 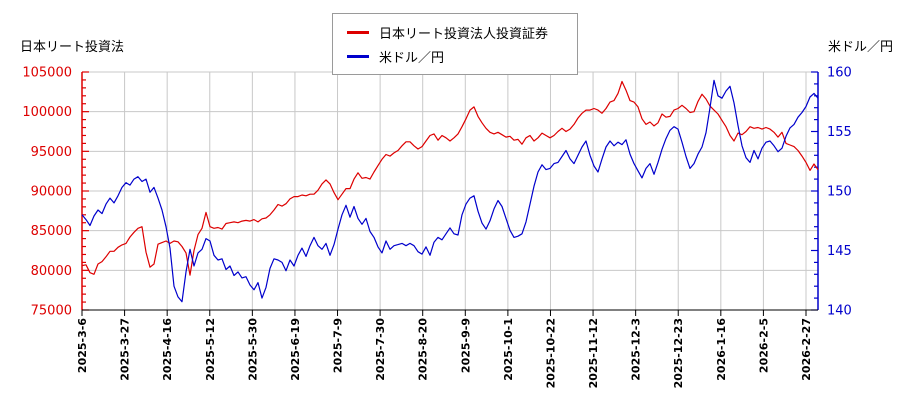 I want to click on right-axis-label: 145, so click(x=839, y=251).